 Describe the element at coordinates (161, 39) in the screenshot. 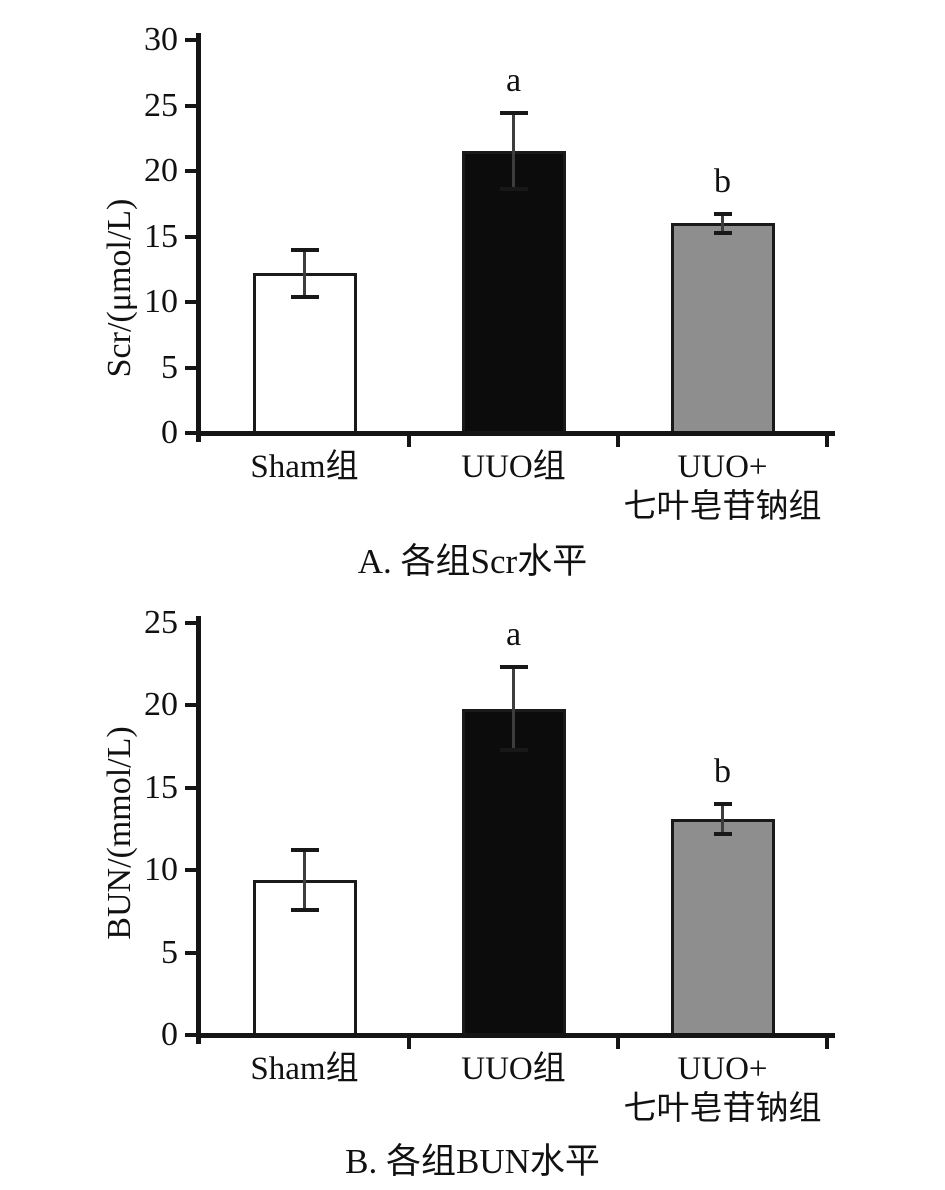

I see `y-tick-label: 30` at that location.